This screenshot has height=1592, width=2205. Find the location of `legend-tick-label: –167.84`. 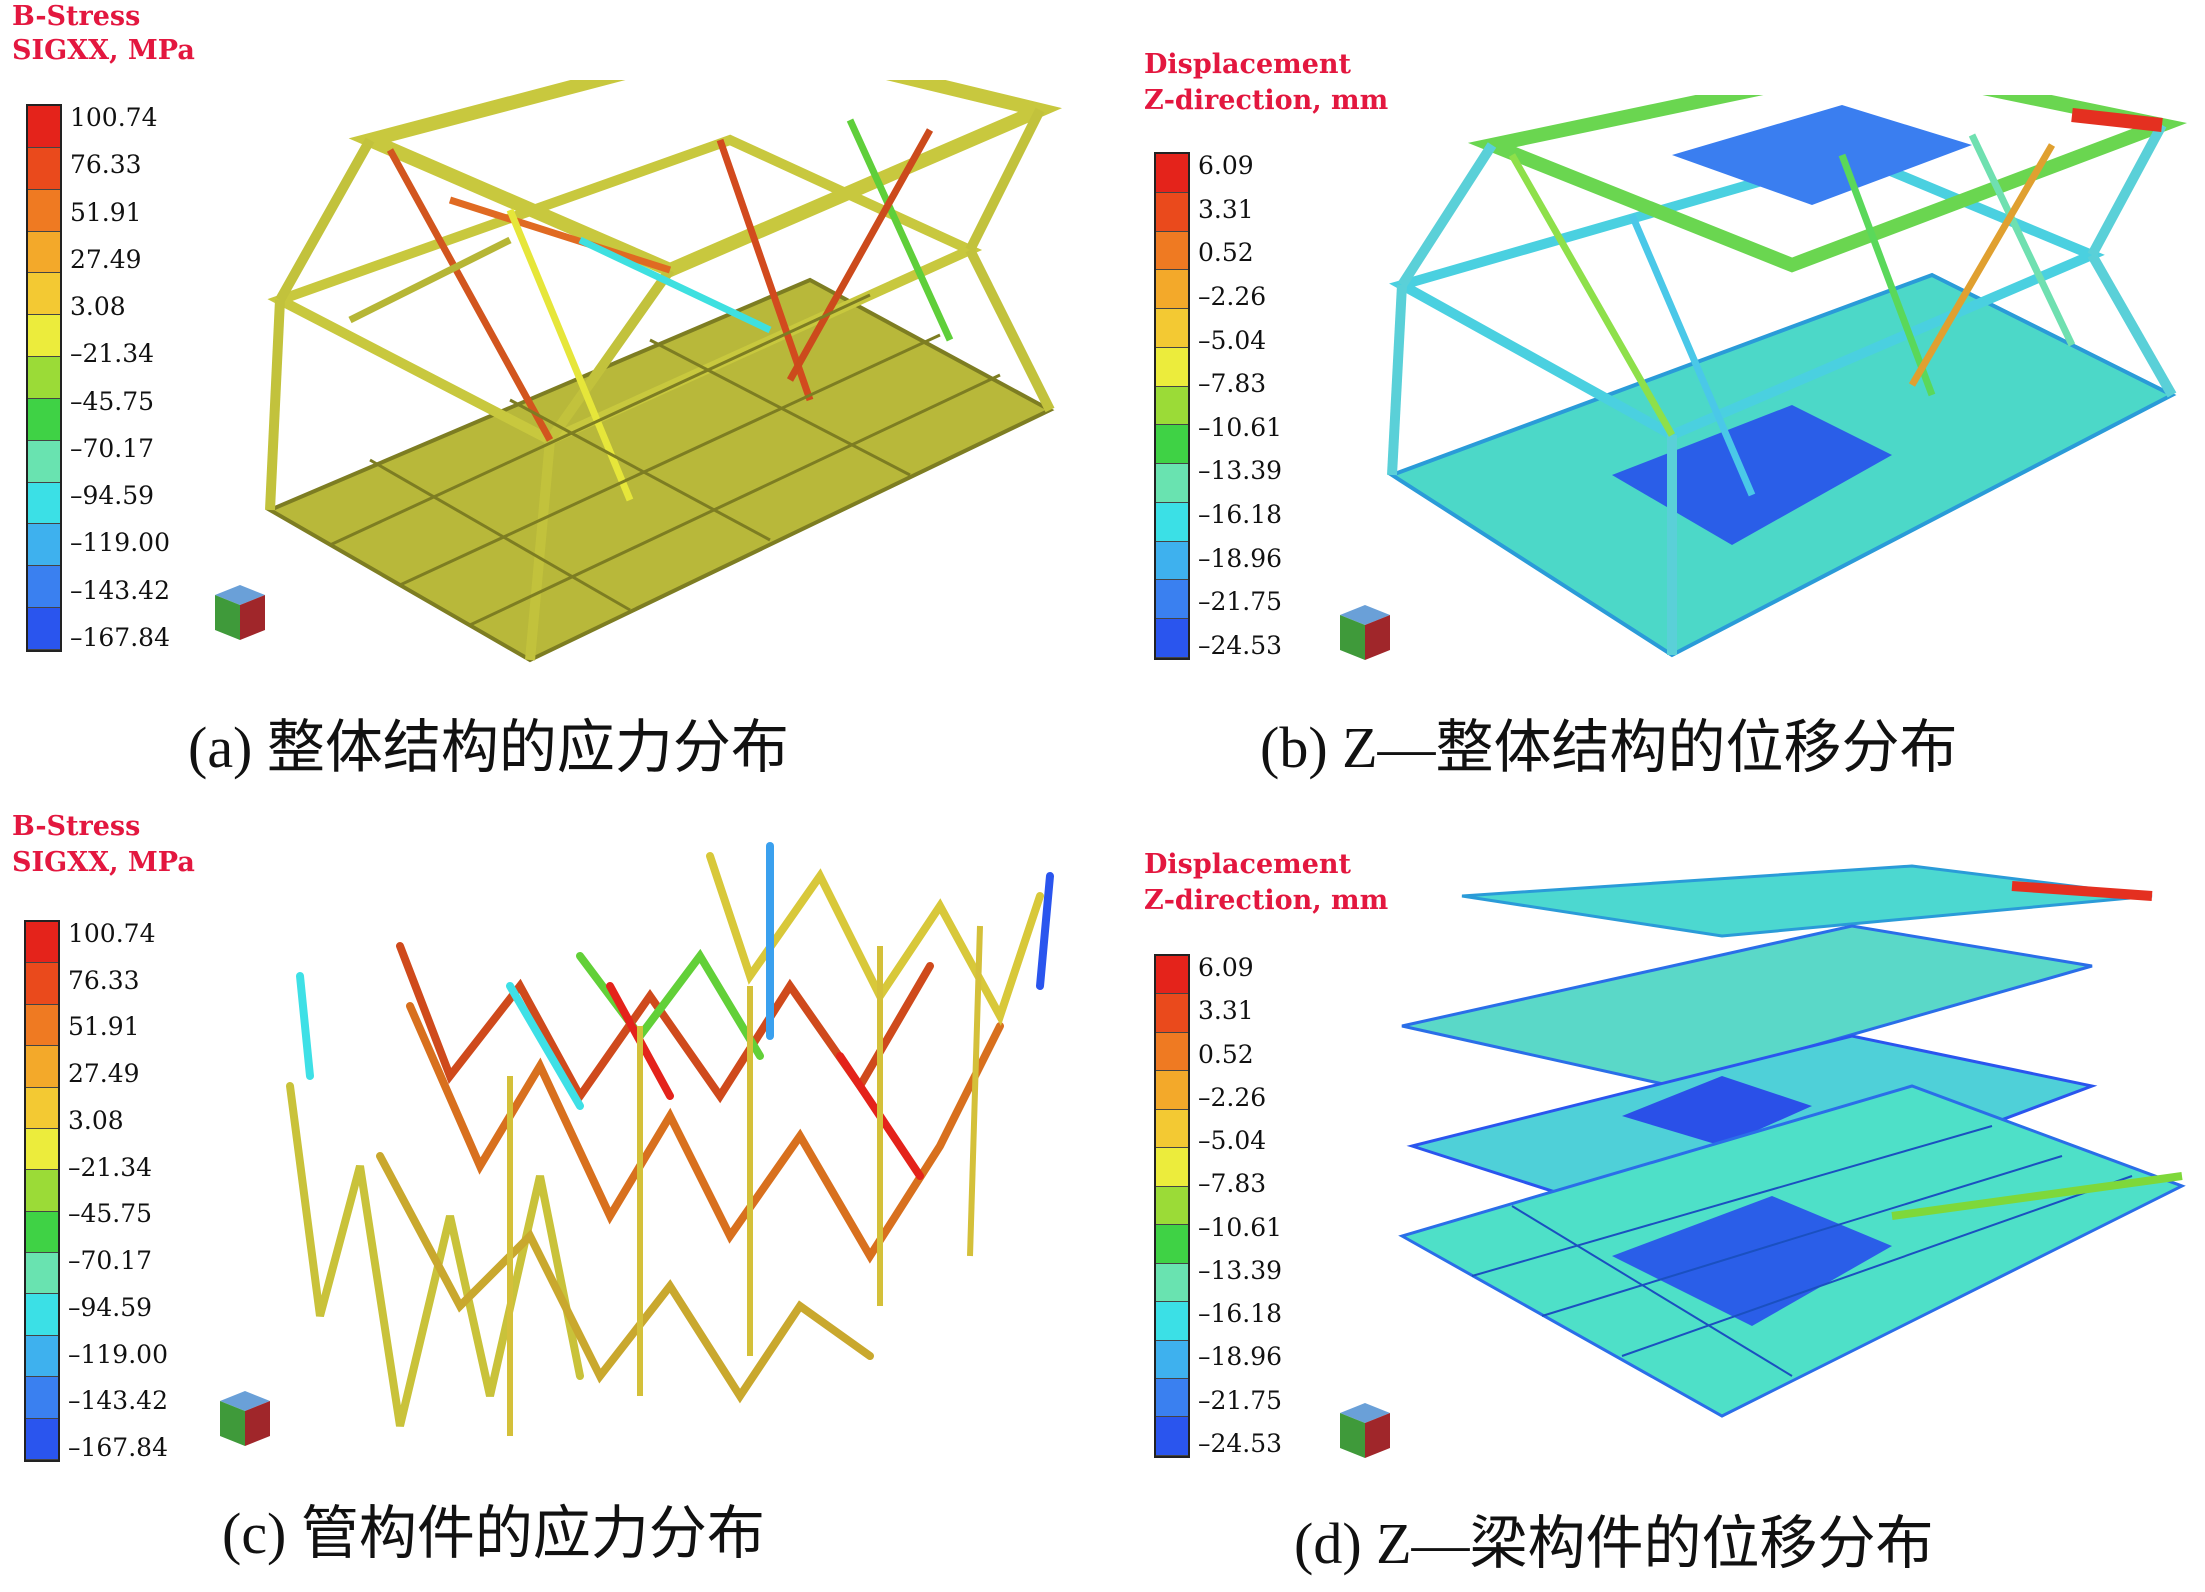

legend-tick-label: –167.84 is located at coordinates (118, 1447).